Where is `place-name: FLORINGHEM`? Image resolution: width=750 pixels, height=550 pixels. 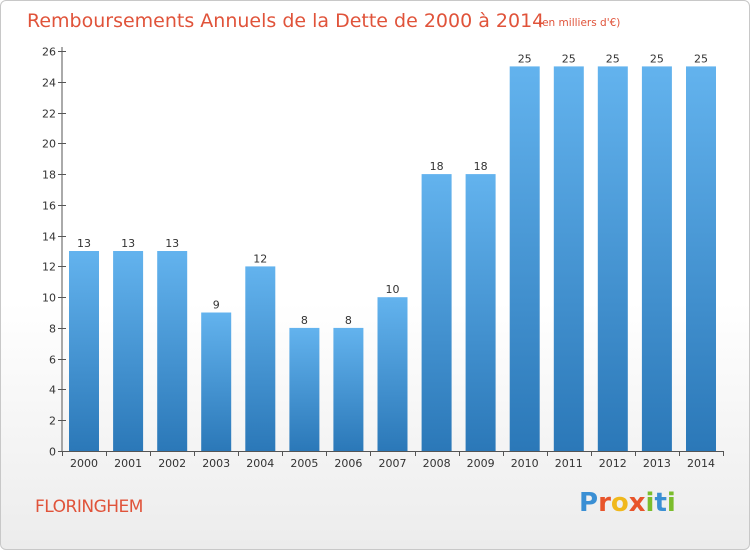 place-name: FLORINGHEM is located at coordinates (89, 507).